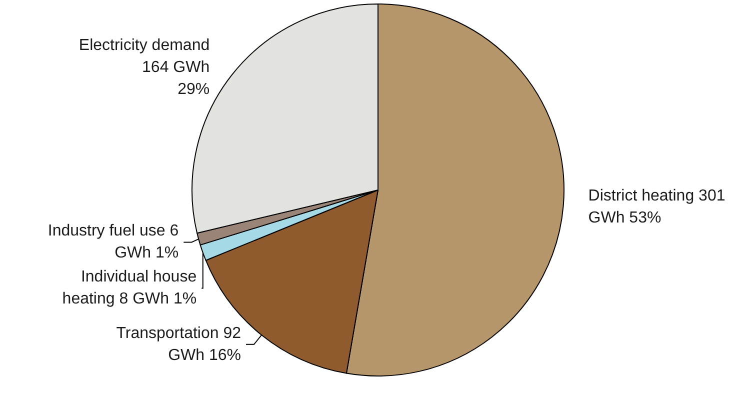 This screenshot has width=755, height=412. Describe the element at coordinates (144, 67) in the screenshot. I see `slice-label: Electricity demand 164 GWh 29%` at that location.